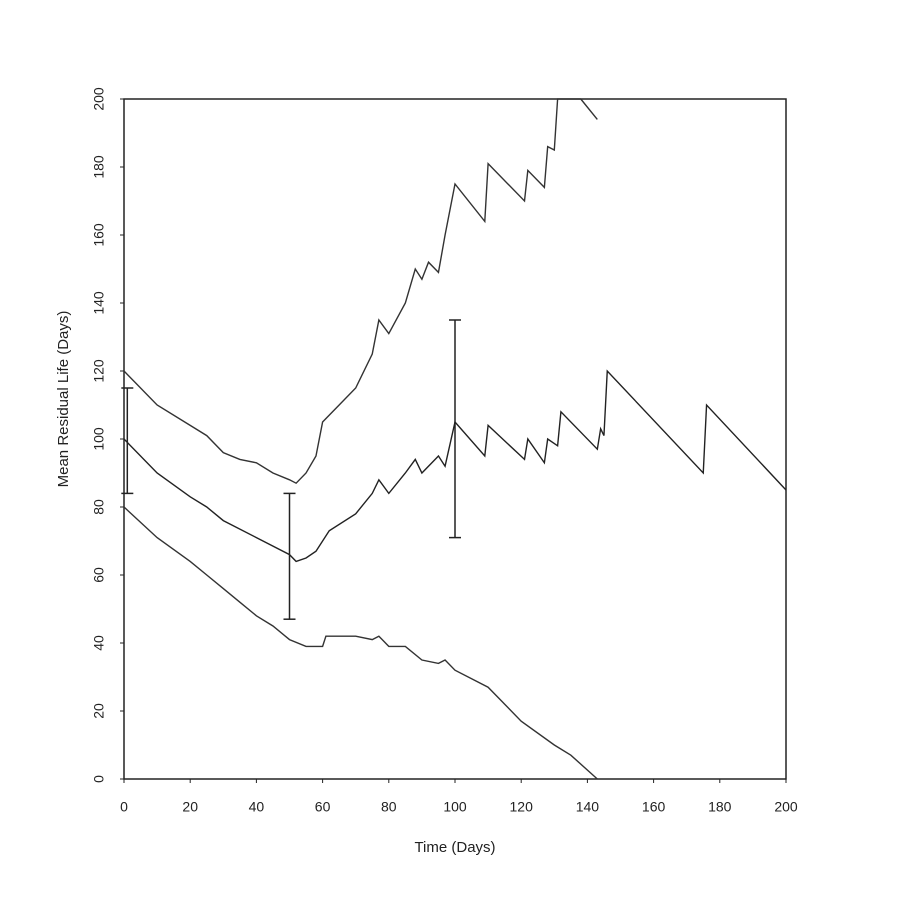 Image resolution: width=900 pixels, height=912 pixels. Describe the element at coordinates (99, 99) in the screenshot. I see `y-tick-label: 200` at that location.